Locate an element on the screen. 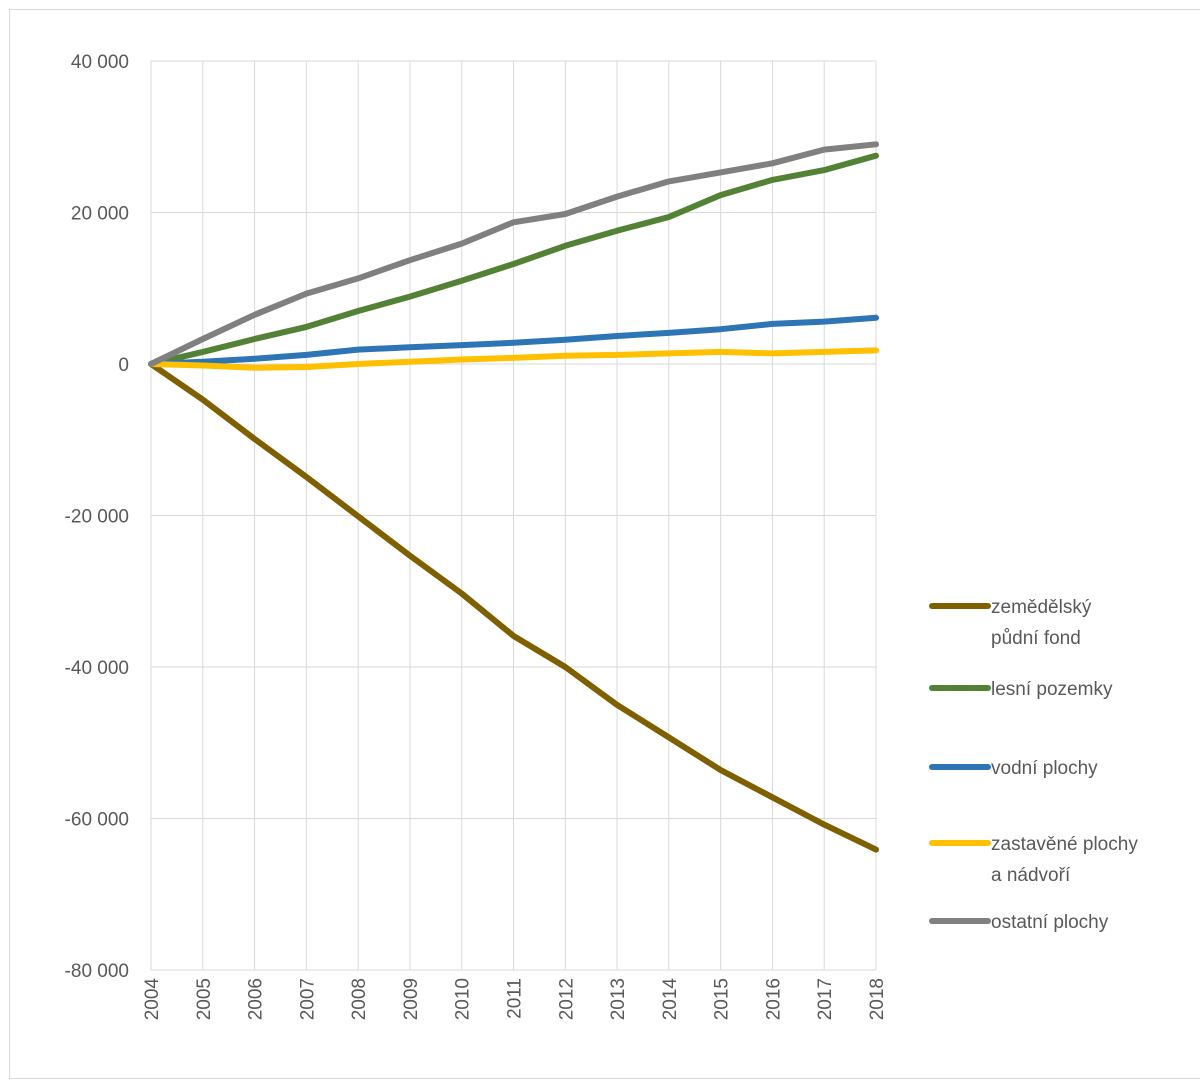 The height and width of the screenshot is (1088, 1200). x-tick-label: 2005 is located at coordinates (204, 999).